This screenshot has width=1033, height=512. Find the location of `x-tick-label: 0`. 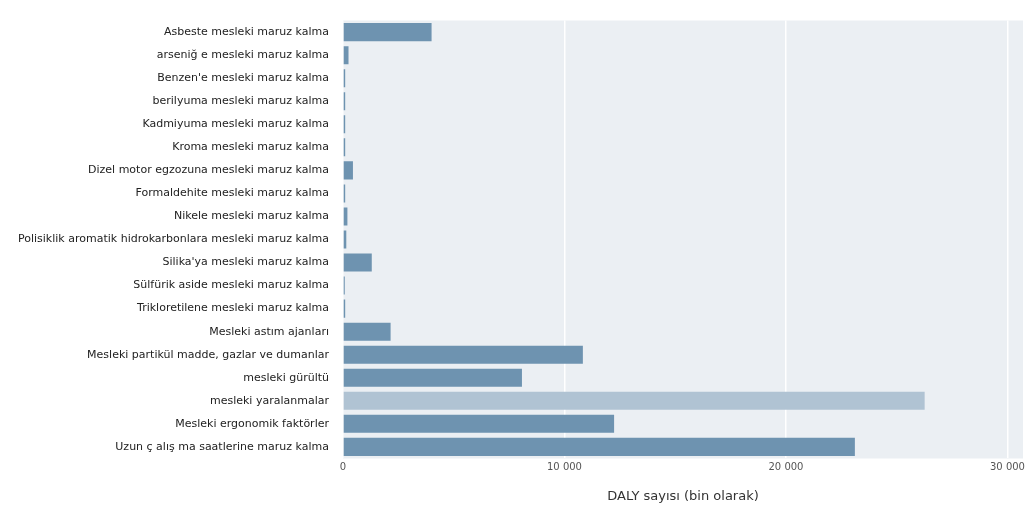

x-tick-label: 0 is located at coordinates (343, 466).